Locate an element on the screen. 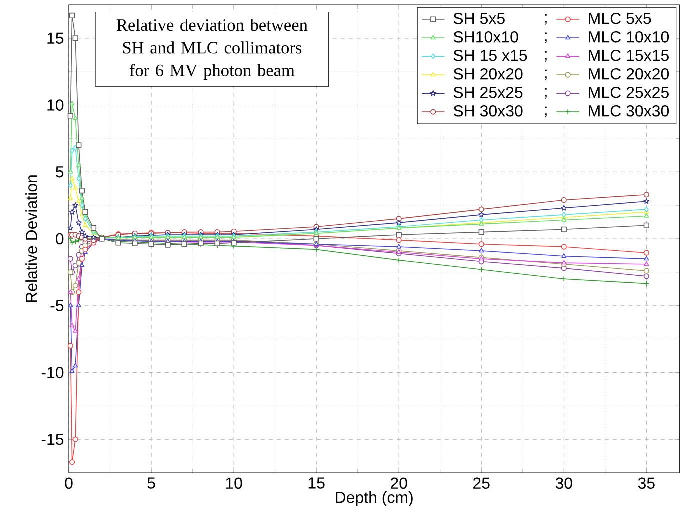 This screenshot has width=685, height=529. x-tick-label: 0 is located at coordinates (69, 484).